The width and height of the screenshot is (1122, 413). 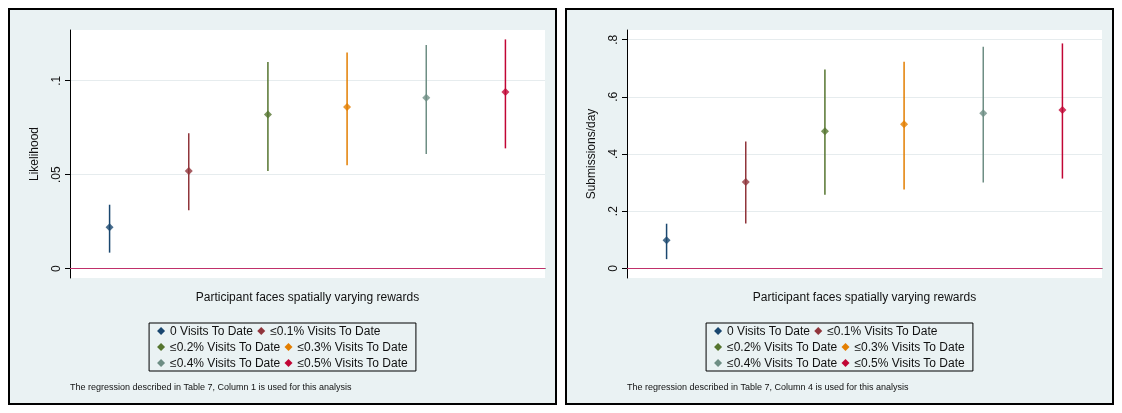 What do you see at coordinates (591, 154) in the screenshot?
I see `y-axis-title: Submissions/day` at bounding box center [591, 154].